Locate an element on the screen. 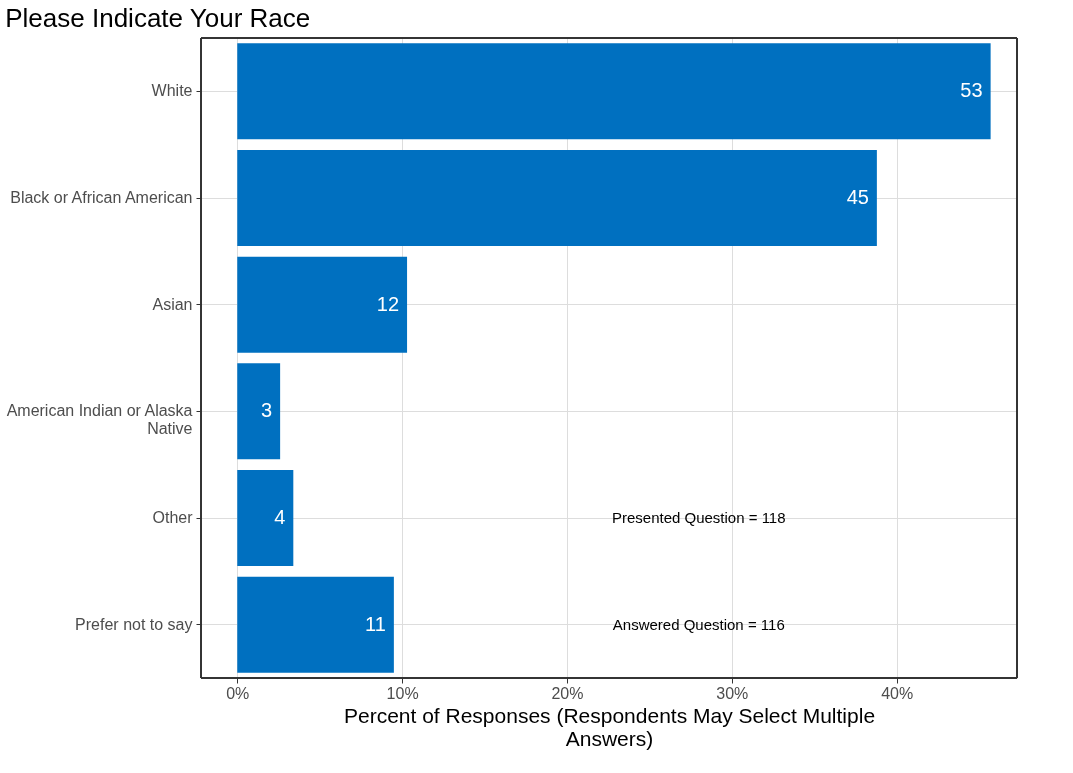  annotation: 3 is located at coordinates (267, 410).